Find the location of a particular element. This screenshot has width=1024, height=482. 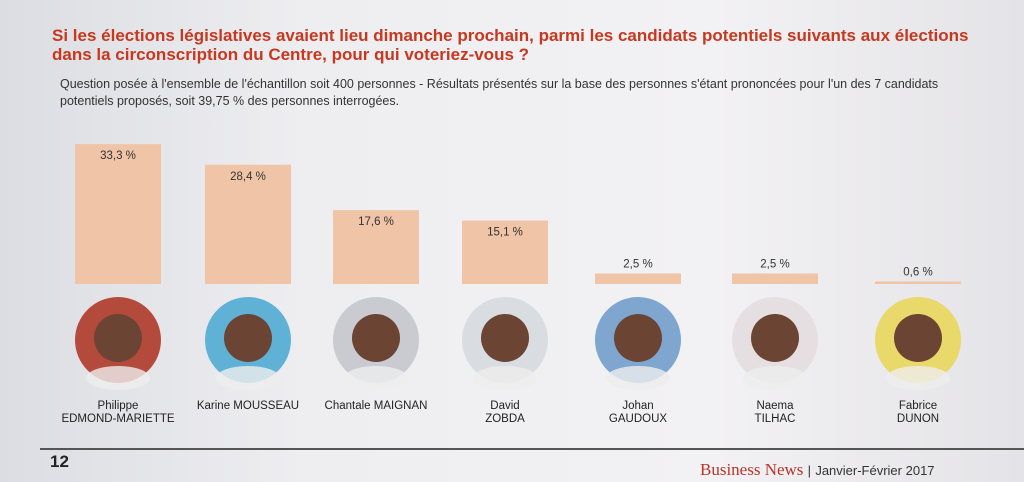

candidate-name: Chantale MAIGNAN is located at coordinates (376, 406).